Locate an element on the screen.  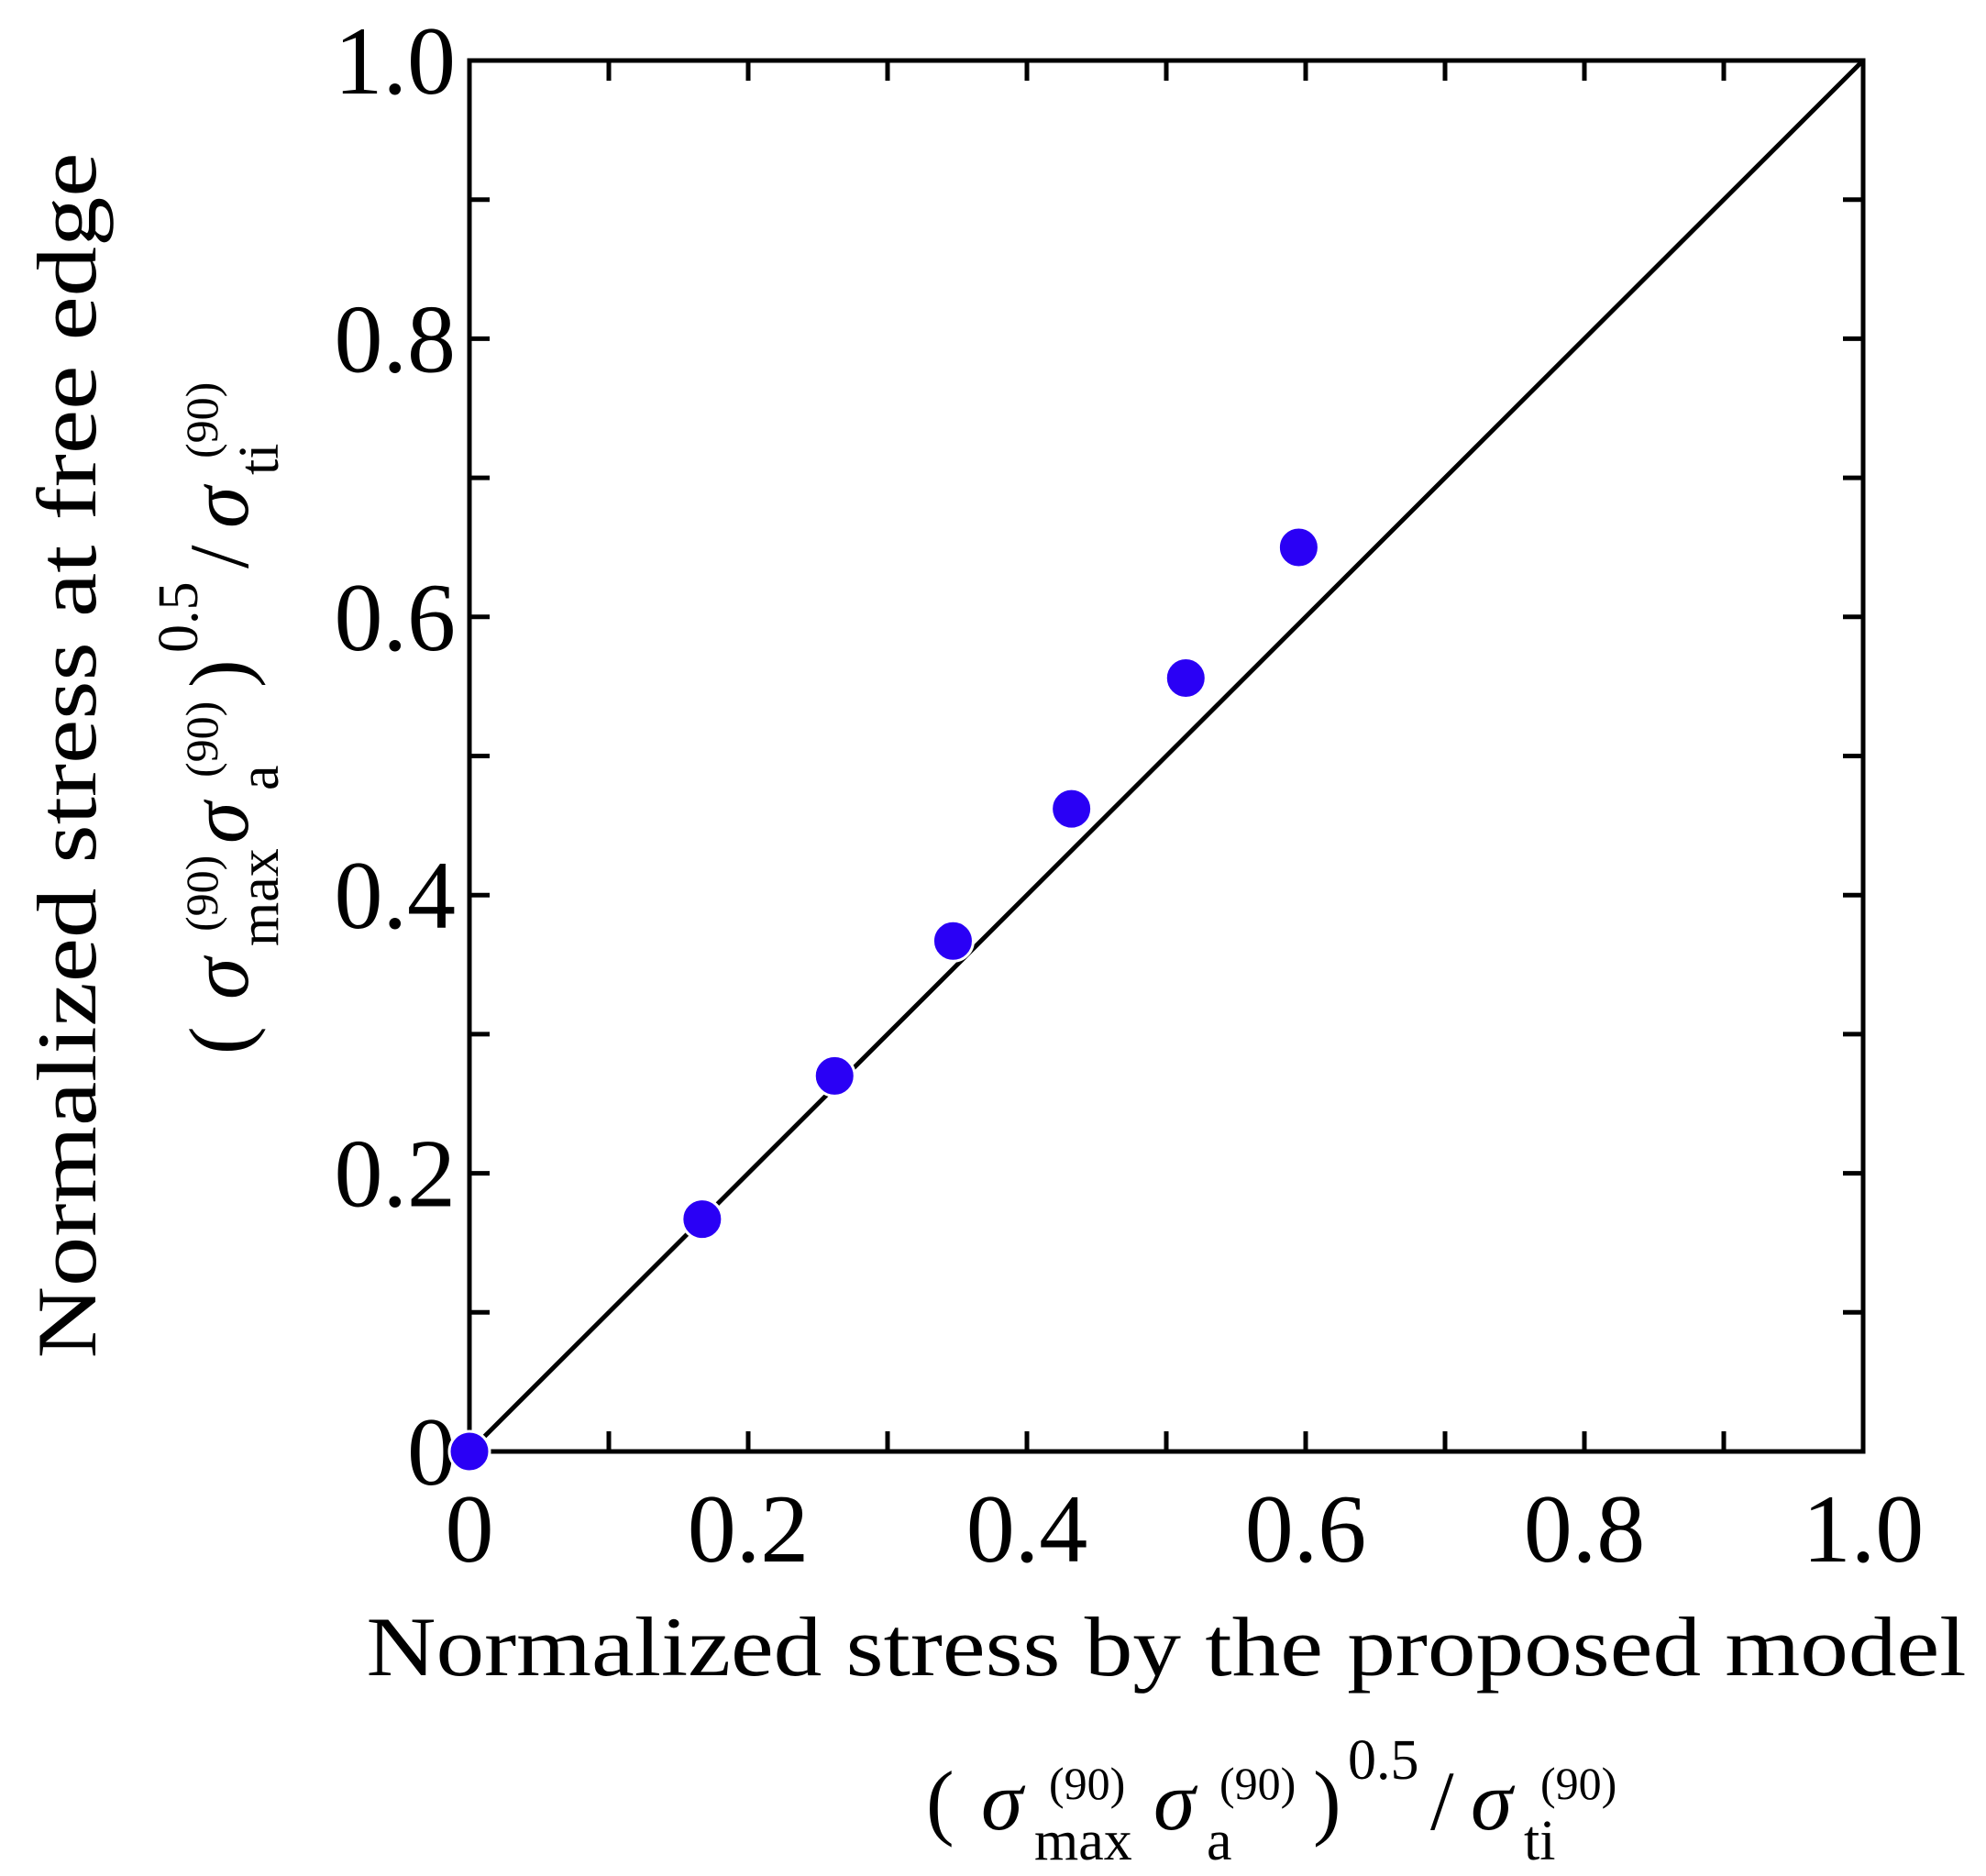
x-tick-label: 0.8 is located at coordinates (1585, 1529).